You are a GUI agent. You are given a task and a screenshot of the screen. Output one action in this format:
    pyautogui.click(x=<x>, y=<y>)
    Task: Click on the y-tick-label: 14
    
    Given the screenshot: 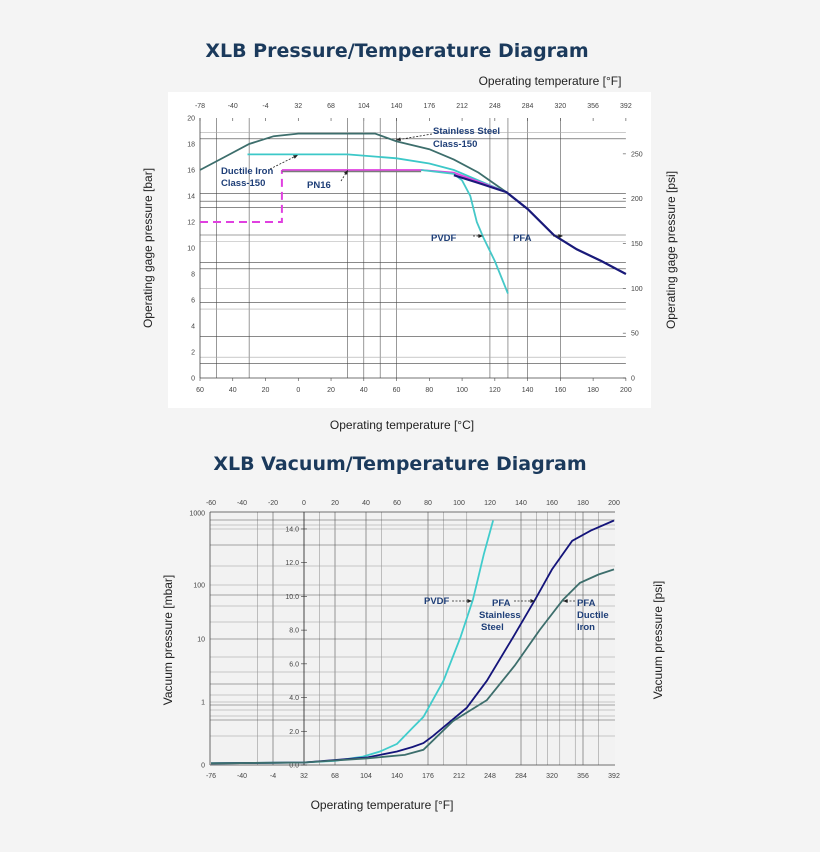 What is the action you would take?
    pyautogui.click(x=191, y=197)
    